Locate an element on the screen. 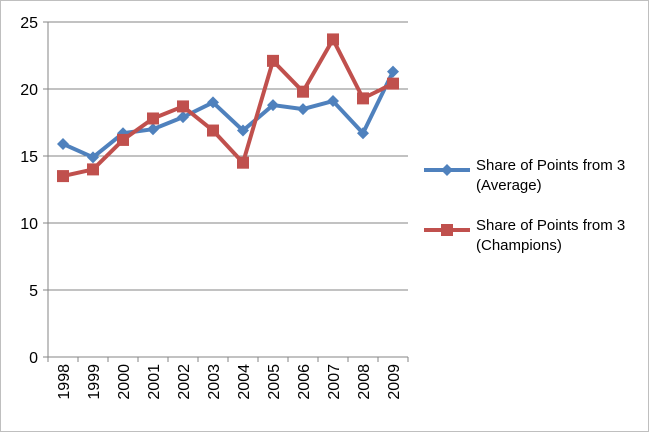 Image resolution: width=649 pixels, height=437 pixels. y-tick-label: 5 is located at coordinates (33, 291).